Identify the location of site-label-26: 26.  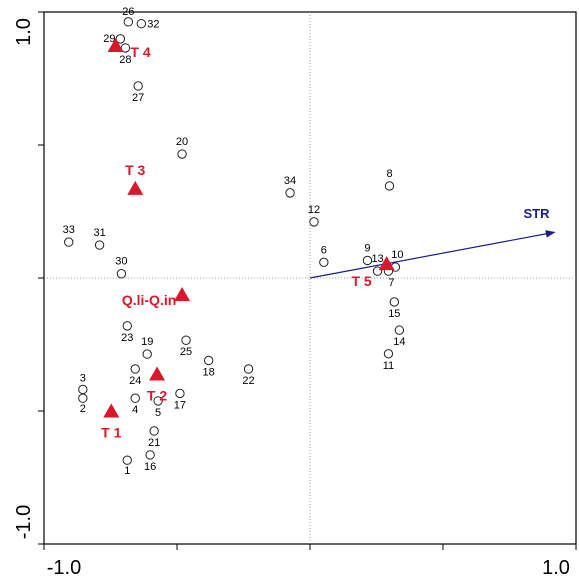
(128, 12).